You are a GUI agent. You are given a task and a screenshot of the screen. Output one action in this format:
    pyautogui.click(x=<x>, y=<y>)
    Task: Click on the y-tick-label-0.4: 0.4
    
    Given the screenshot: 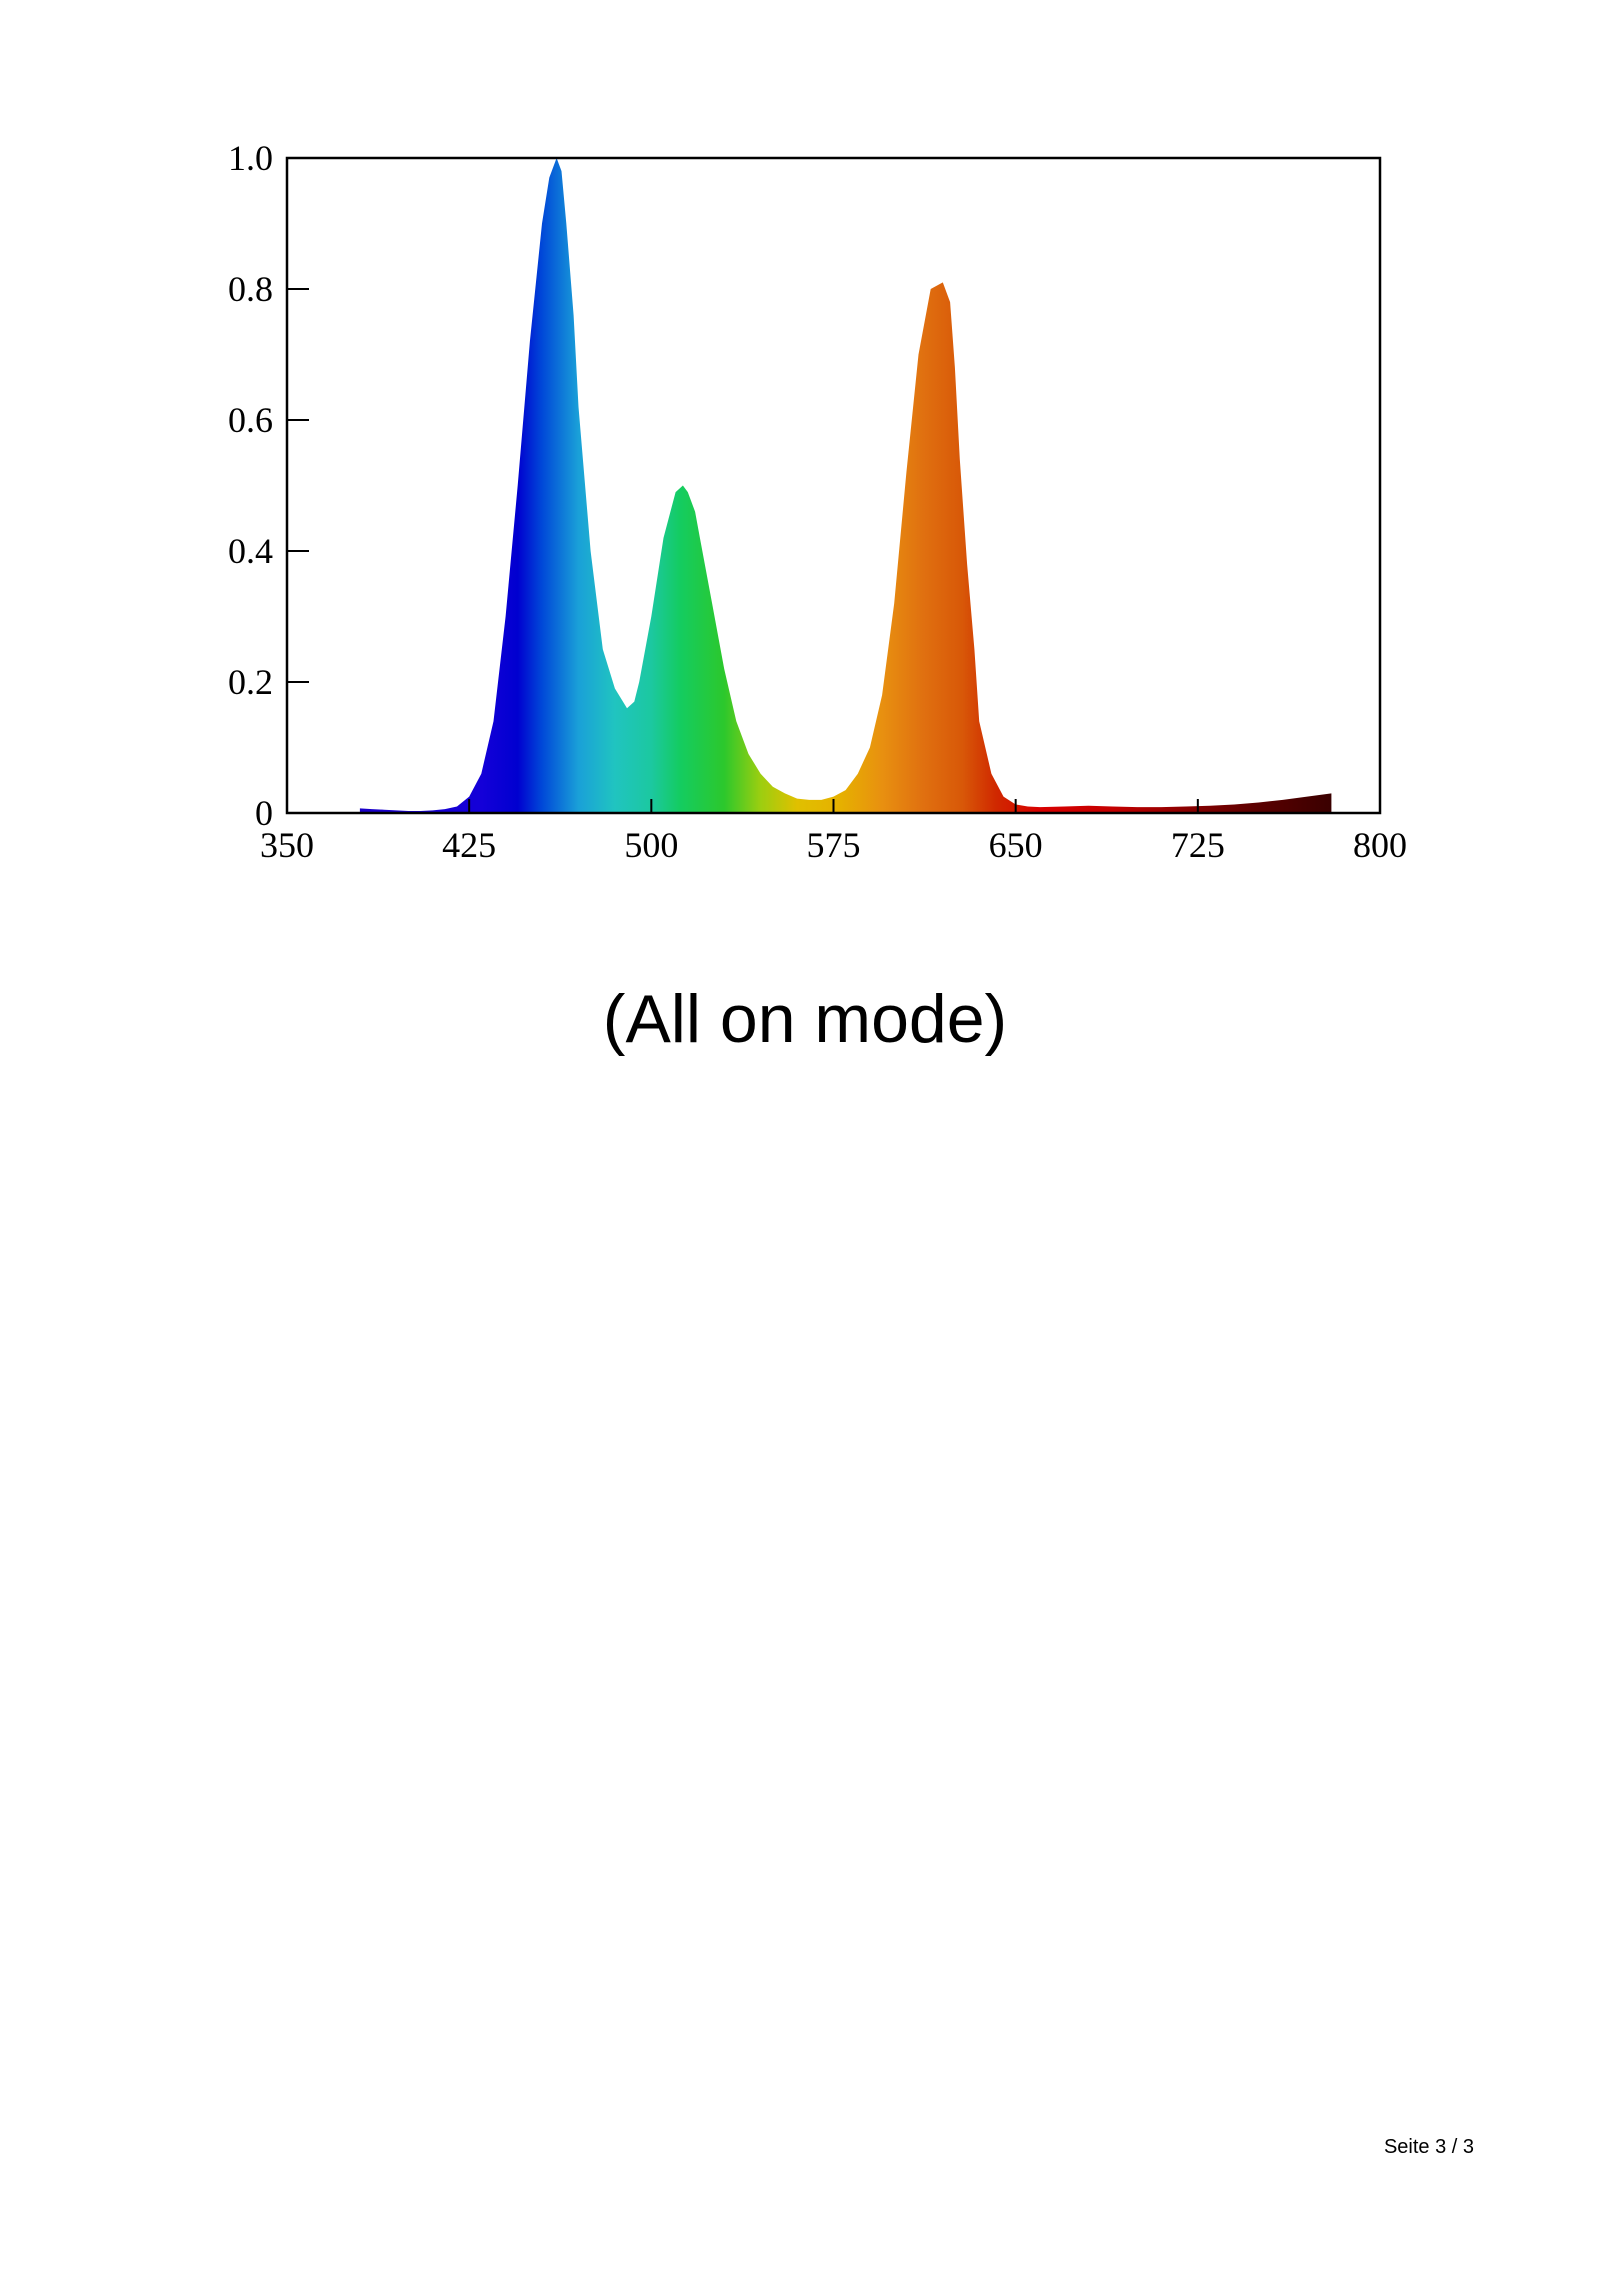 What is the action you would take?
    pyautogui.click(x=250, y=551)
    